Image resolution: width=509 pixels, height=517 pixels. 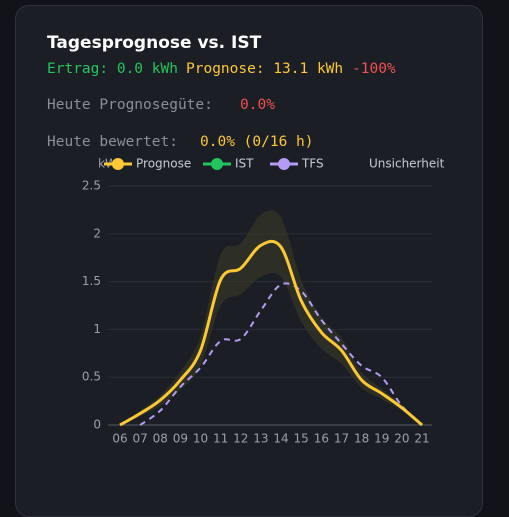 What do you see at coordinates (97, 233) in the screenshot?
I see `y-tick-label: 2` at bounding box center [97, 233].